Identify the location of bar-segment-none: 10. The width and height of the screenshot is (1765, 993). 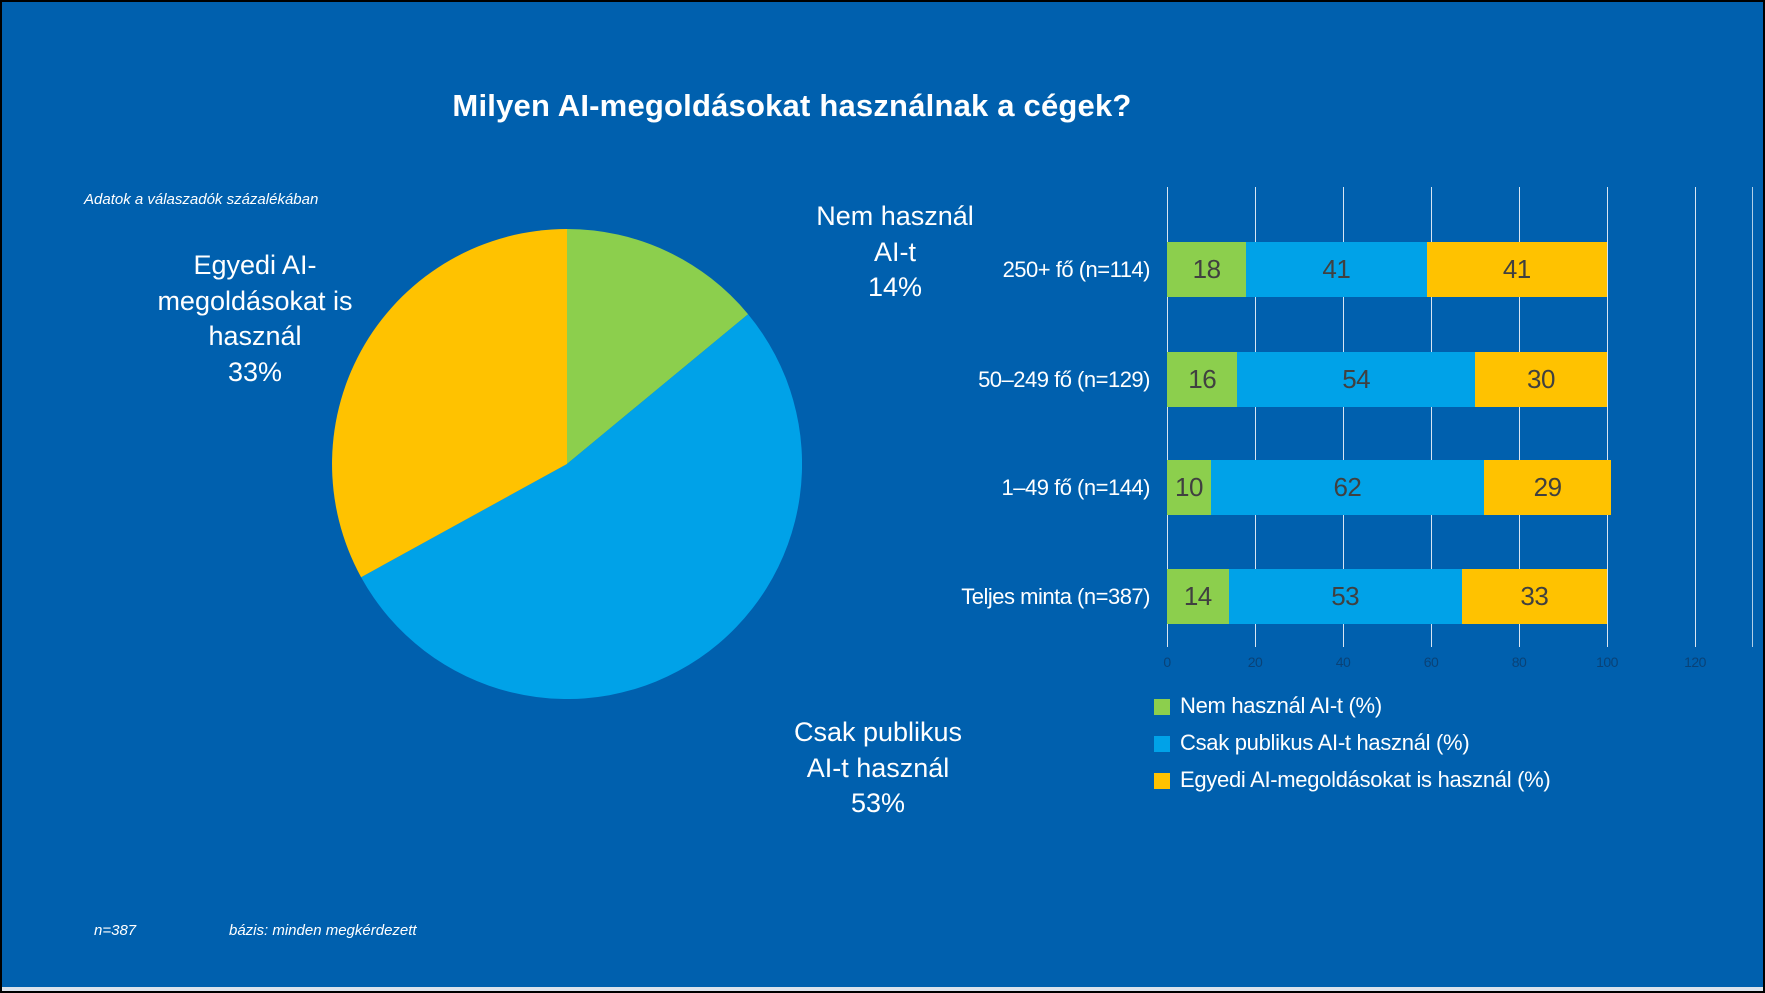
(1189, 487).